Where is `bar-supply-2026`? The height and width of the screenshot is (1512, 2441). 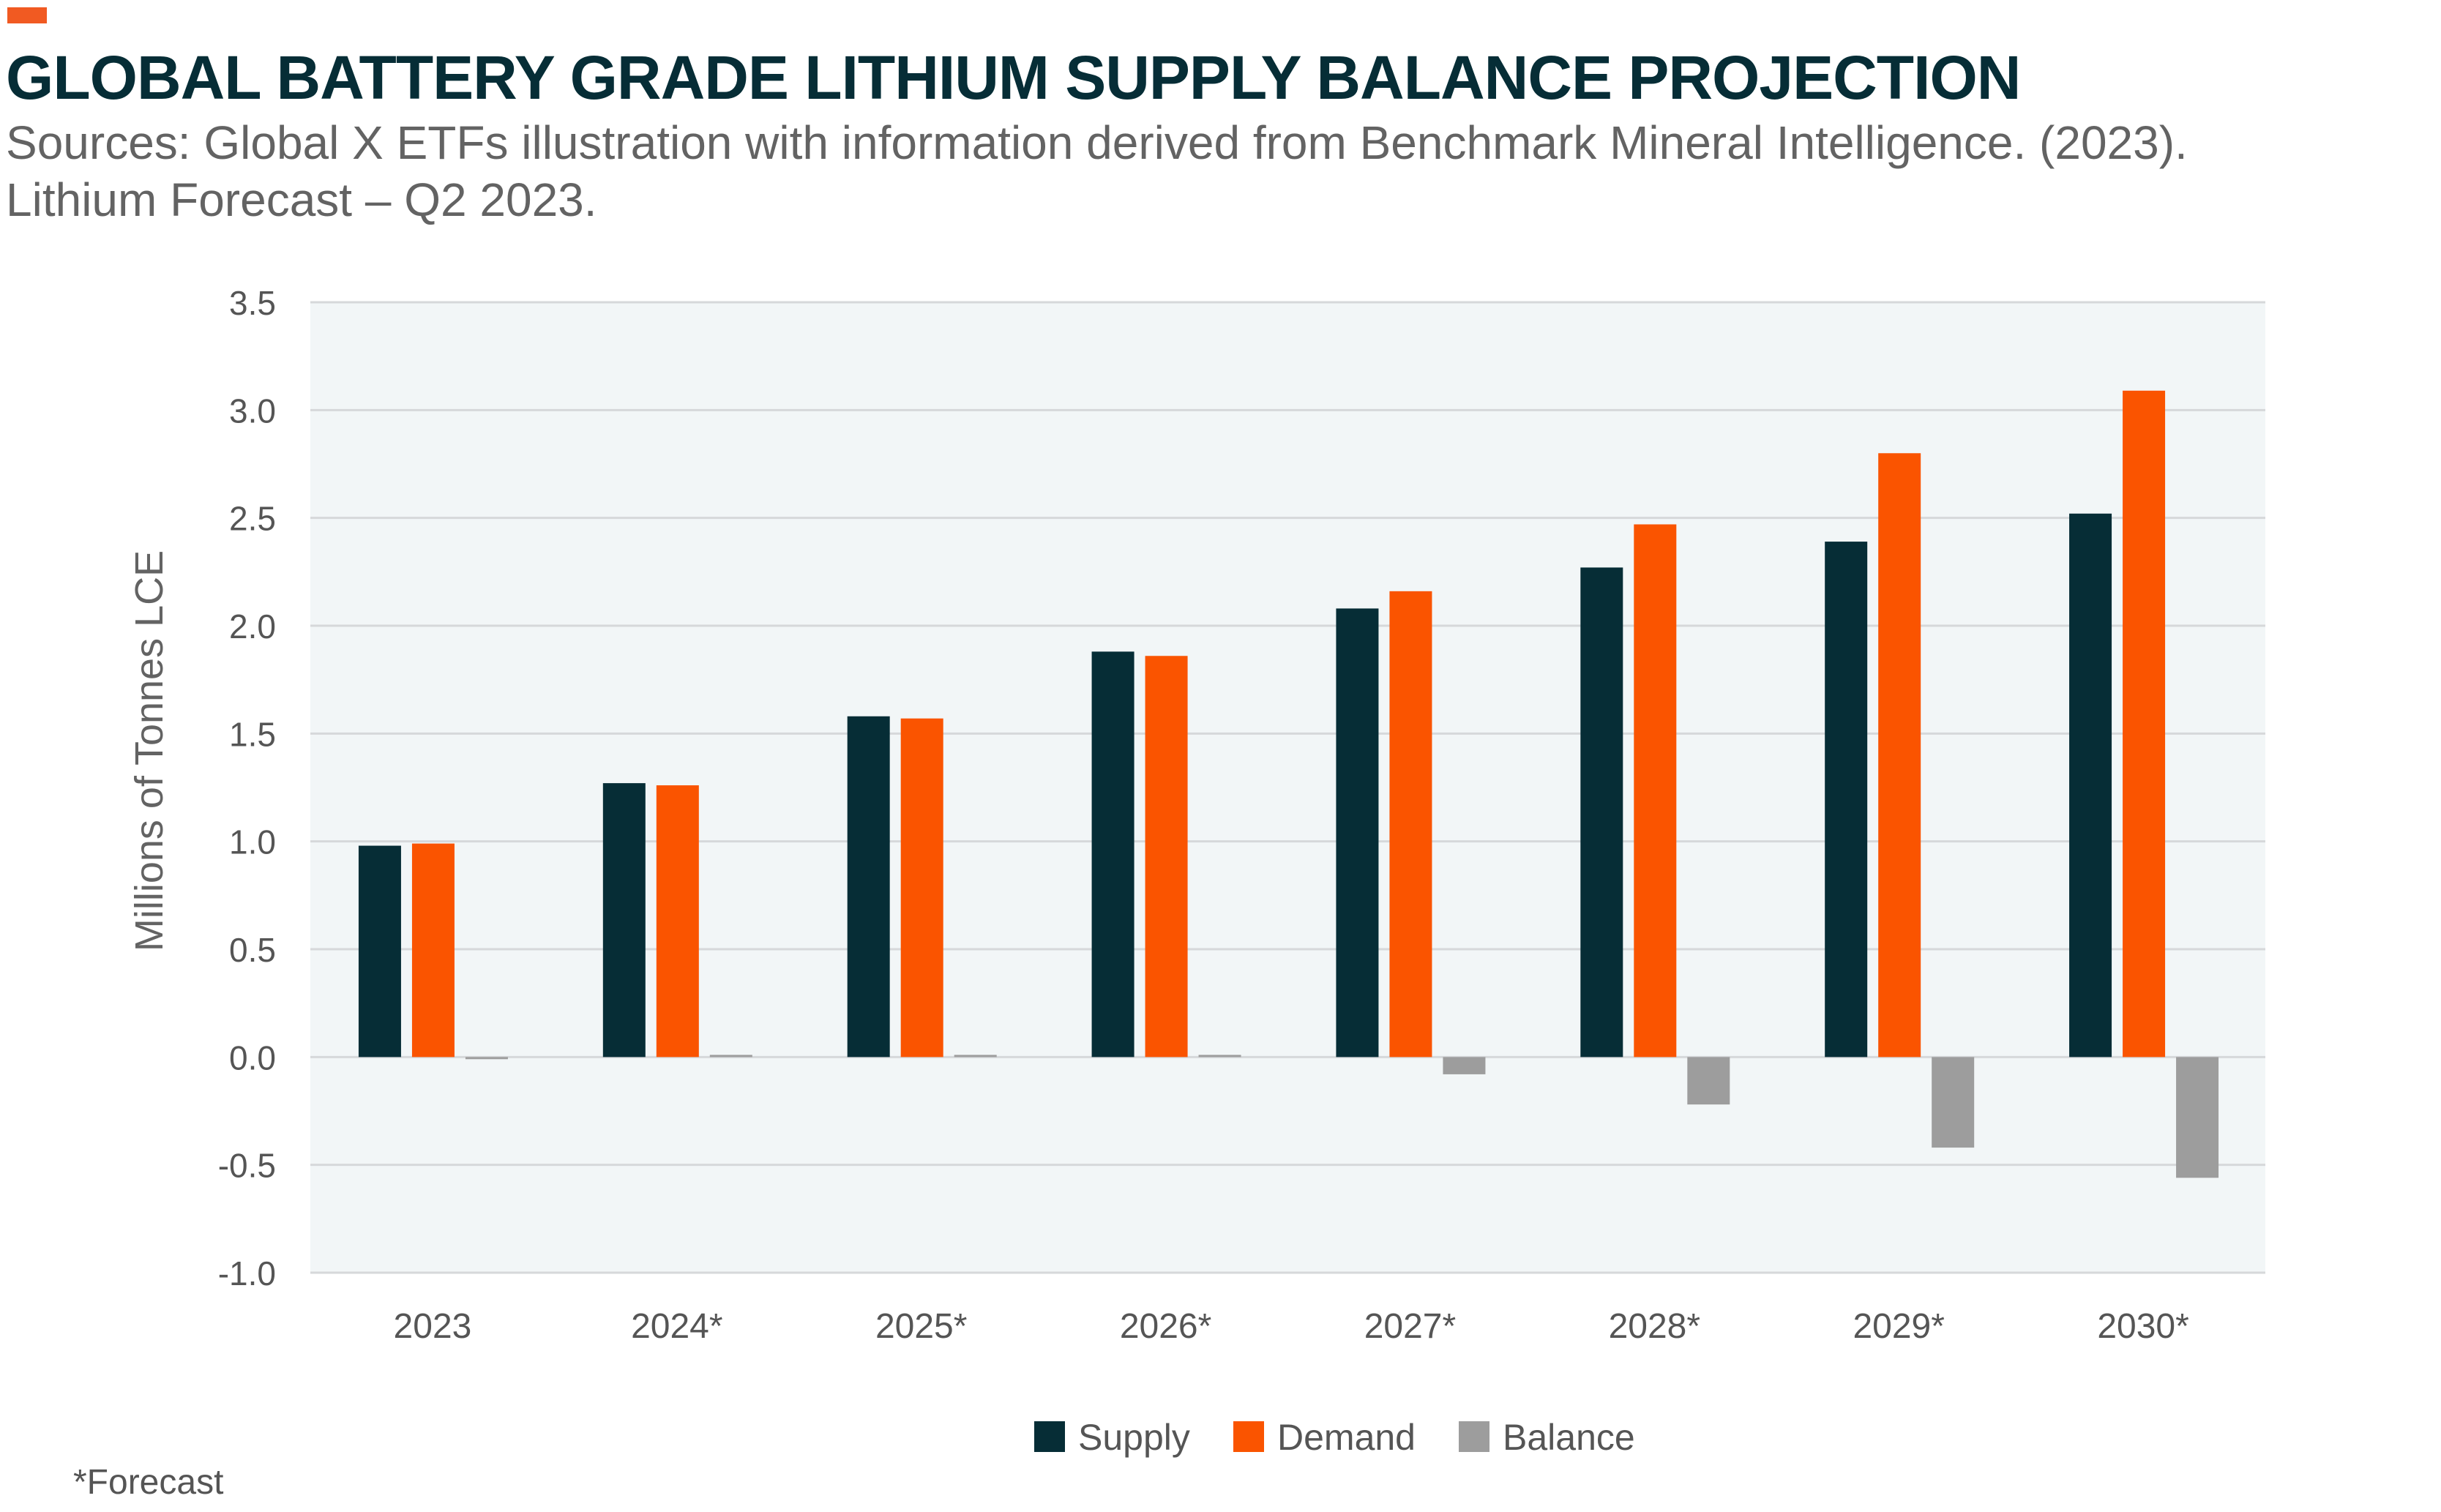
bar-supply-2026 is located at coordinates (1112, 854).